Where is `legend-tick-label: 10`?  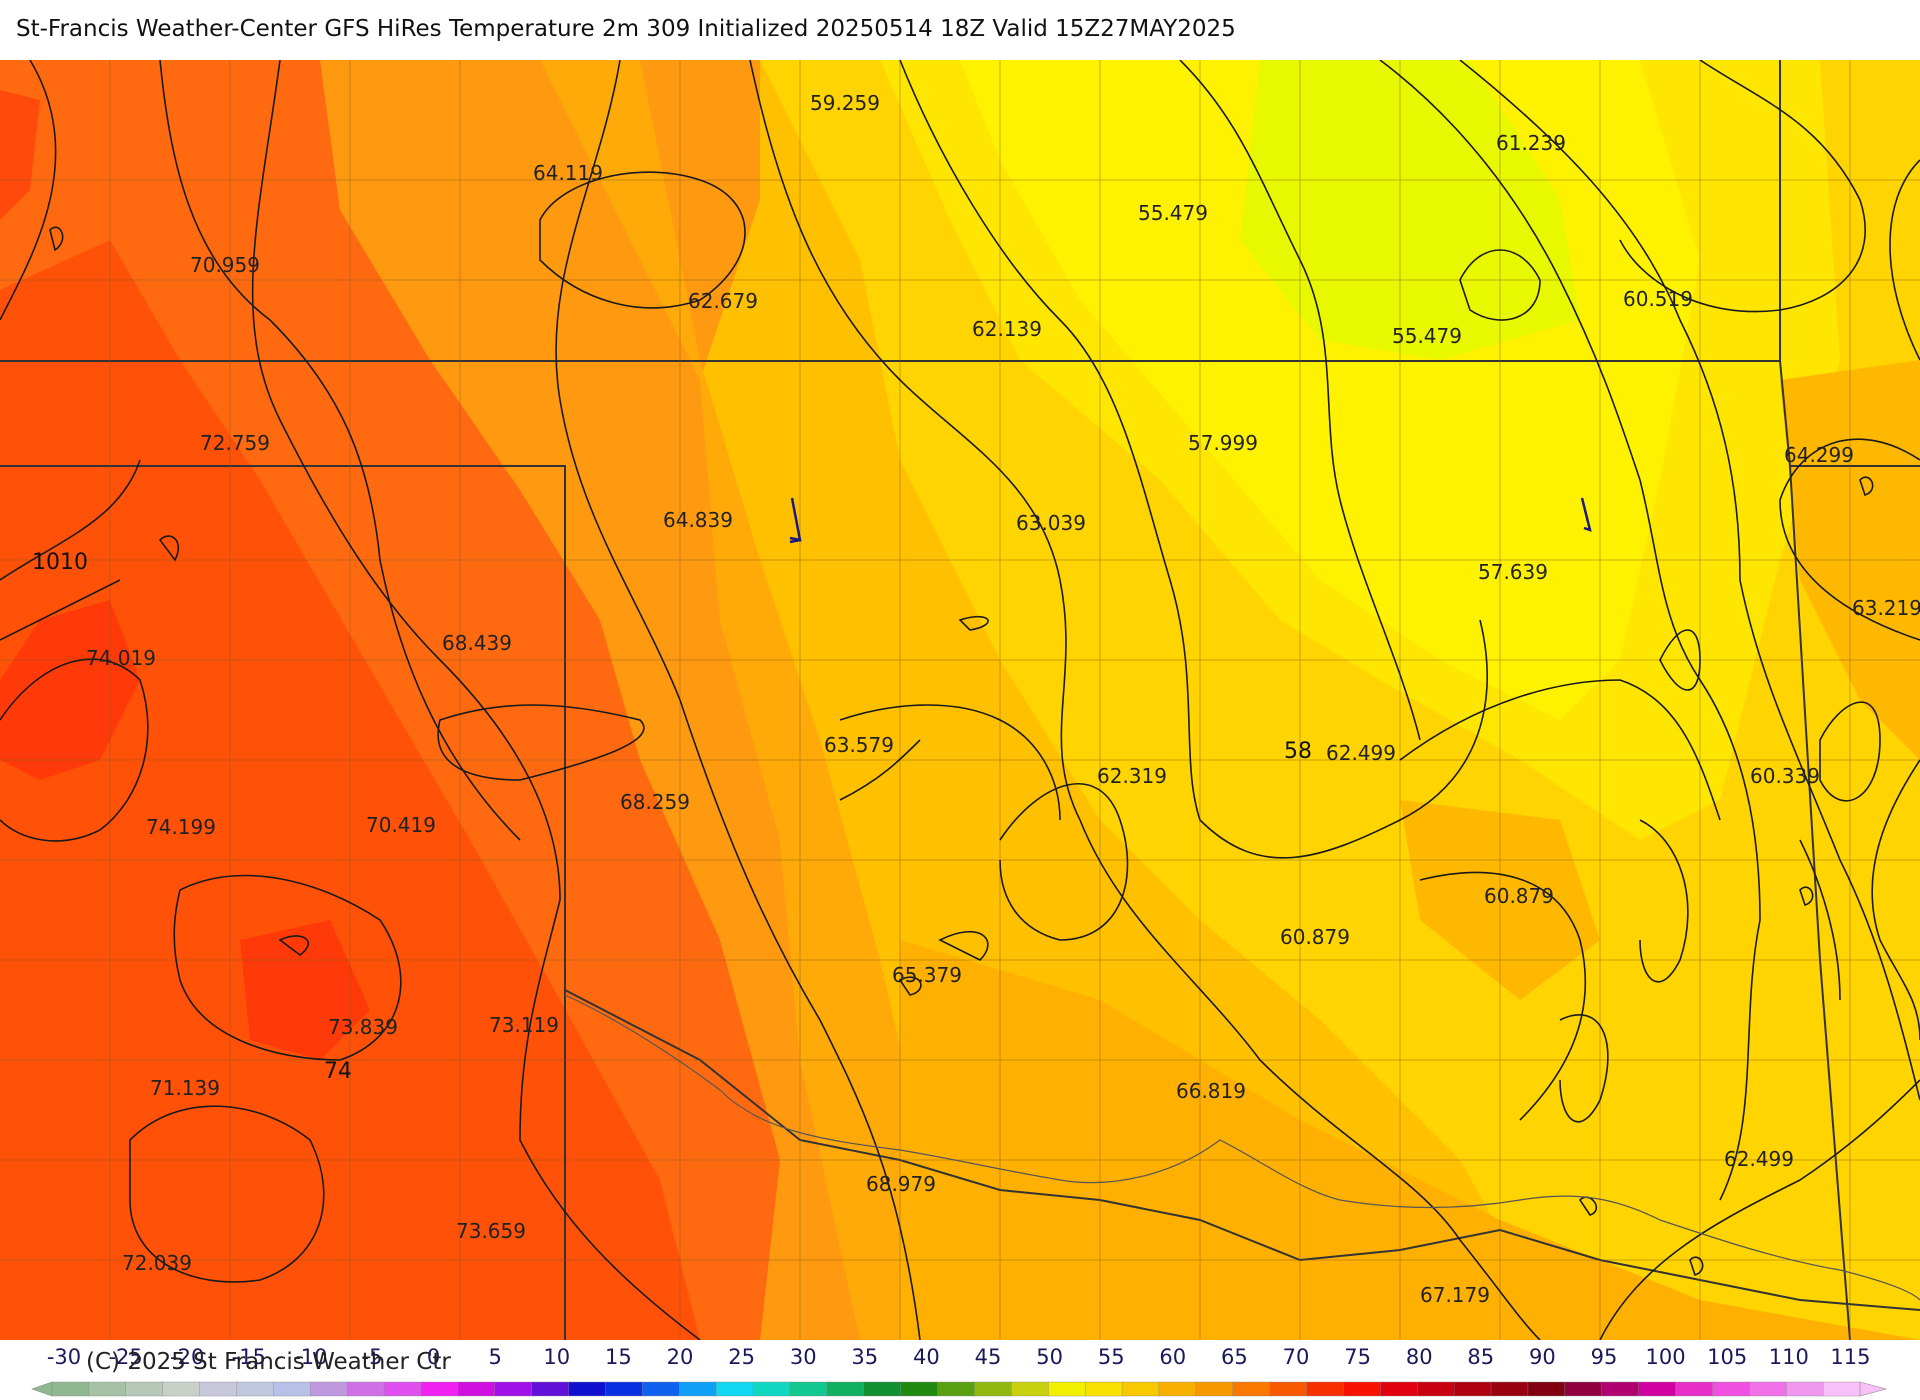 legend-tick-label: 10 is located at coordinates (556, 1357).